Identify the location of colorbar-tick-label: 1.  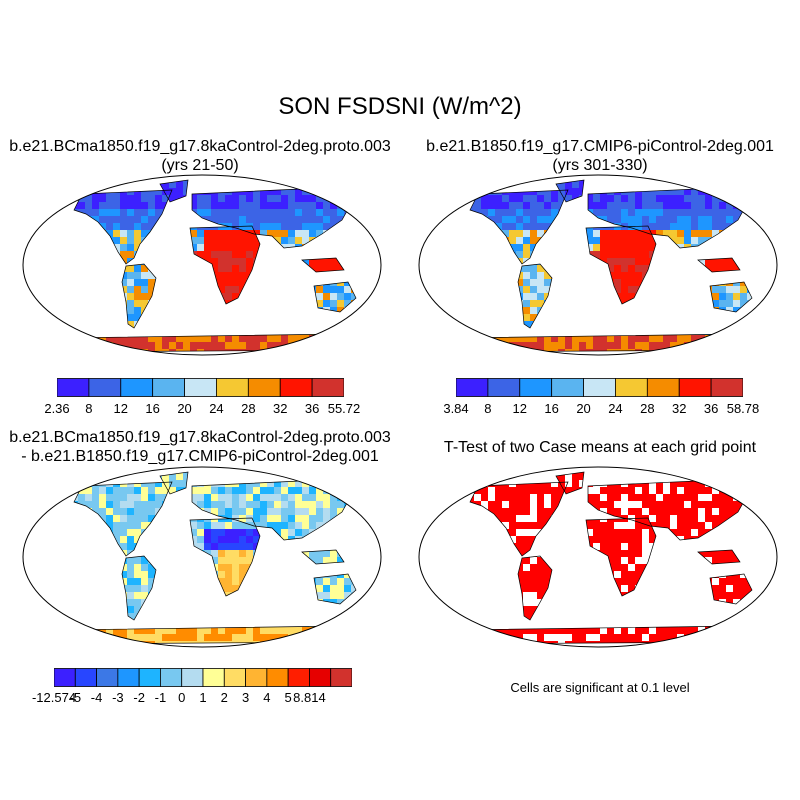
(203, 697).